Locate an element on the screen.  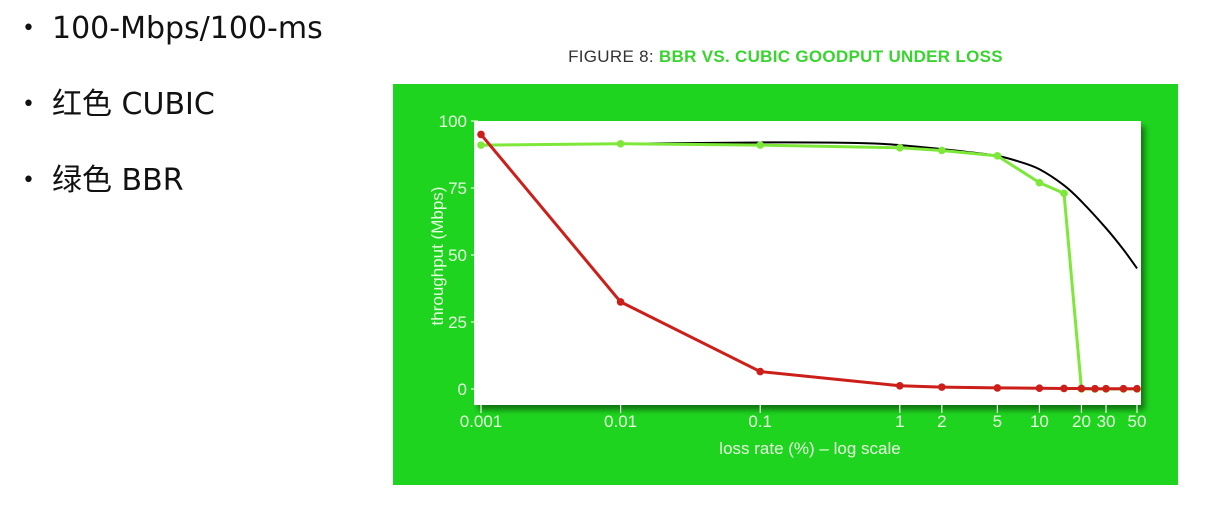
bullet-item-cubic: • 红色 CUBIC is located at coordinates (172, 105).